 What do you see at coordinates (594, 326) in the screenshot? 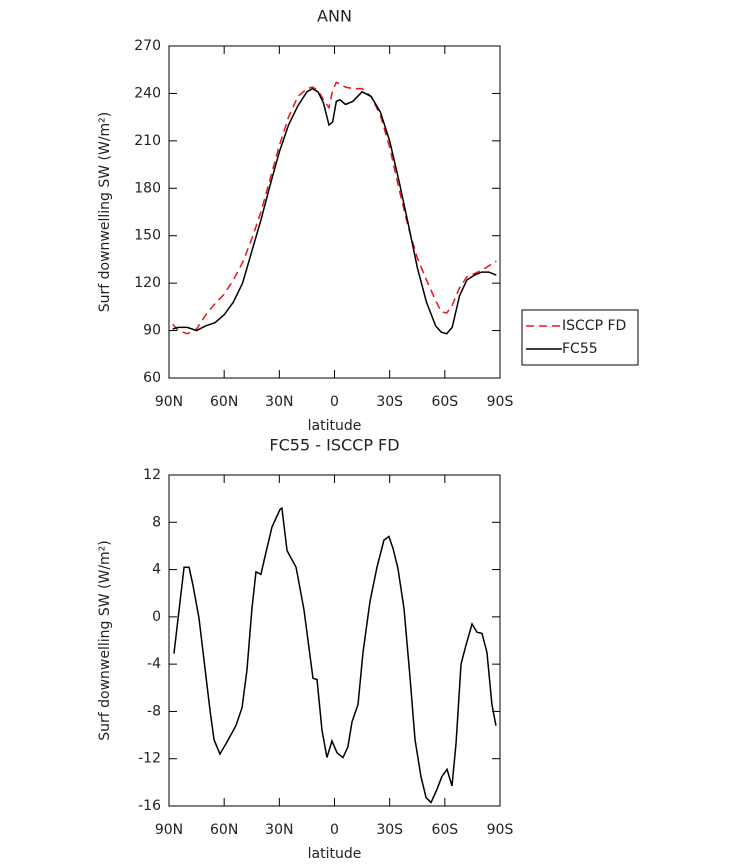
I see `legend-label: ISCCP FD` at bounding box center [594, 326].